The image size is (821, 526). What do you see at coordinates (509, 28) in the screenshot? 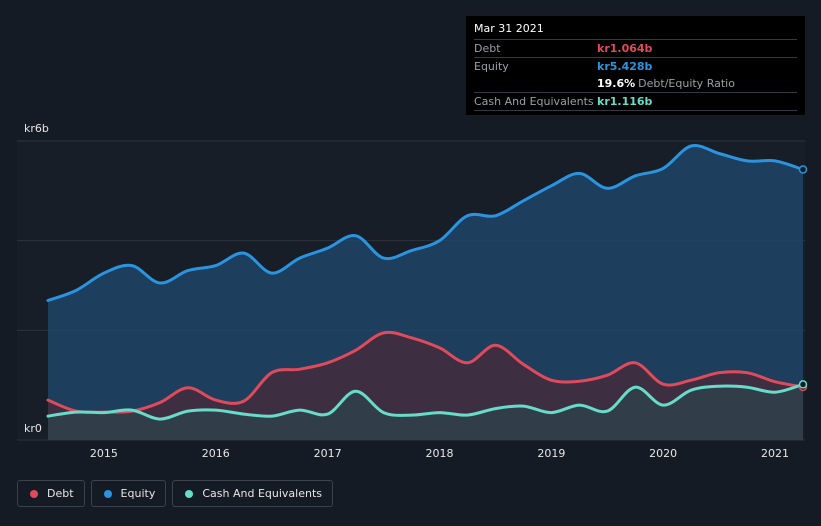
I see `tooltip-date: Mar 31 2021` at bounding box center [509, 28].